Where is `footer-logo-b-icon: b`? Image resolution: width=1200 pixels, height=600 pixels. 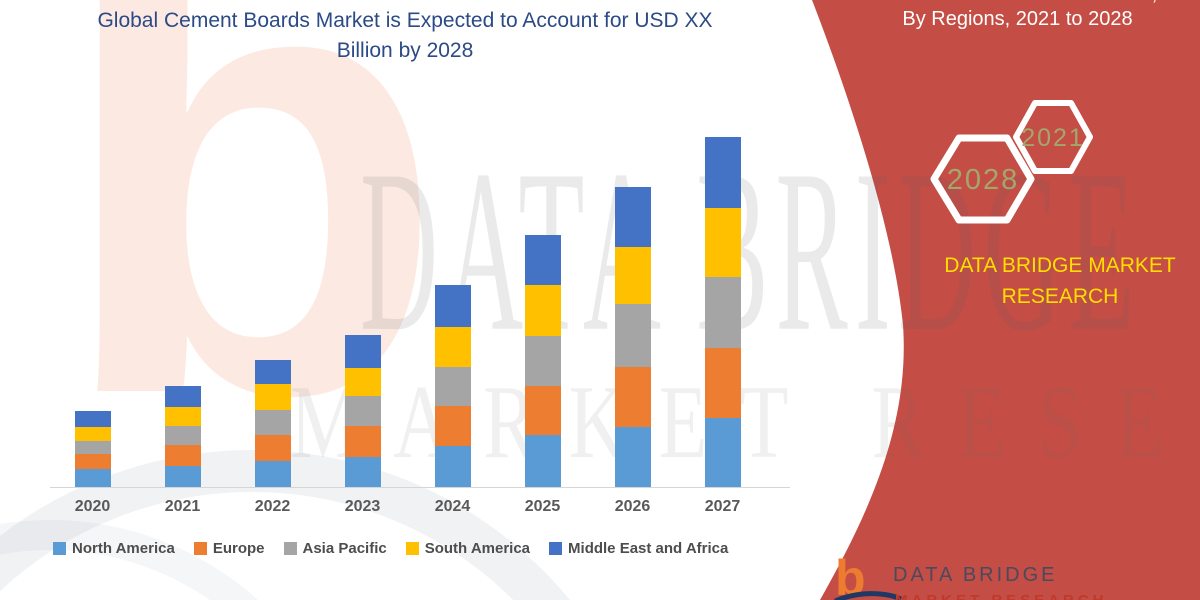
footer-logo-b-icon: b is located at coordinates (868, 577).